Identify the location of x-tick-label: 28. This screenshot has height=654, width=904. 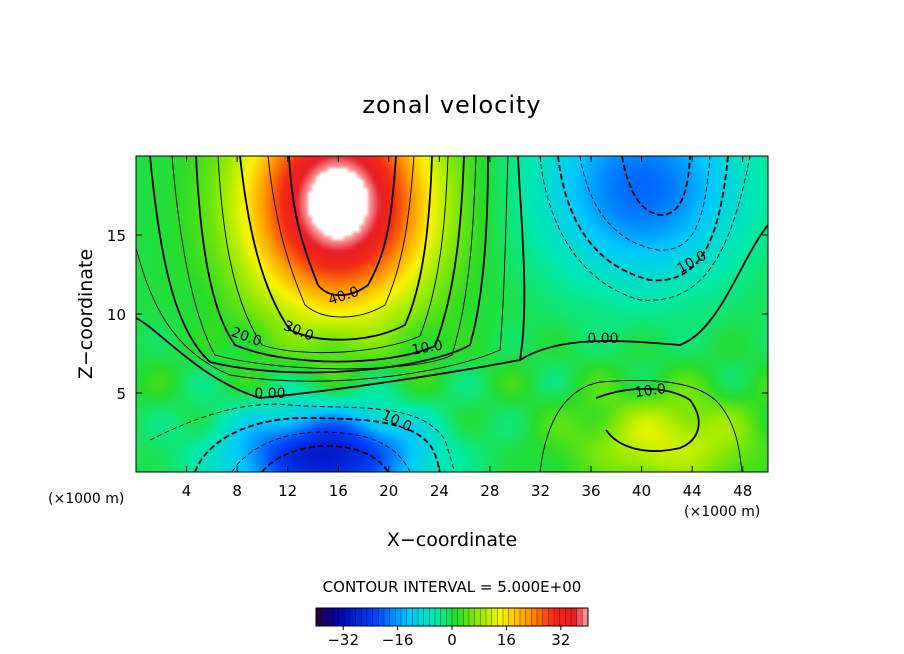
(489, 491).